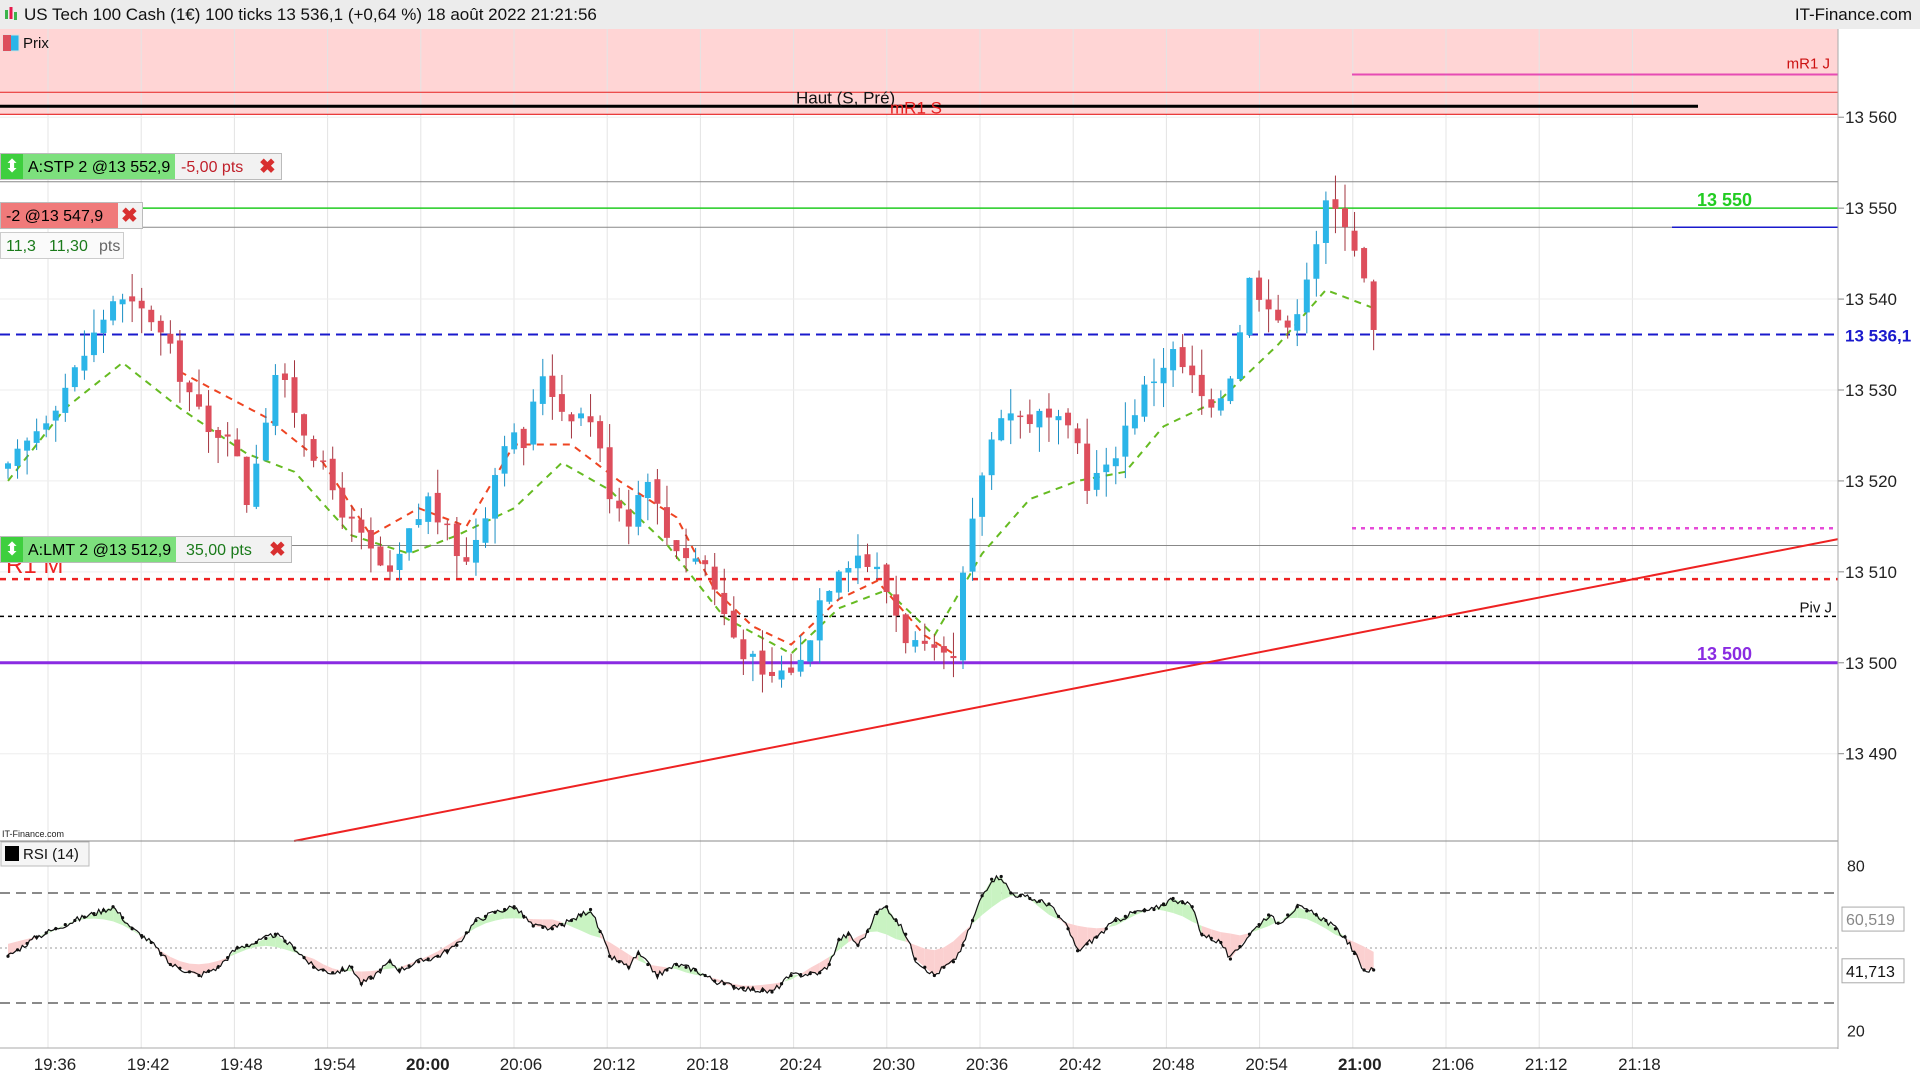  I want to click on position-pnl-unit: pts, so click(110, 246).